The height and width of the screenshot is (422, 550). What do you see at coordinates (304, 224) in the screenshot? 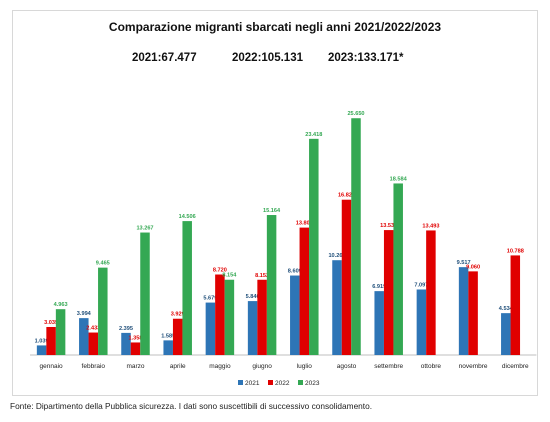
I see `data-label-2022-luglio: 13.802` at bounding box center [304, 224].